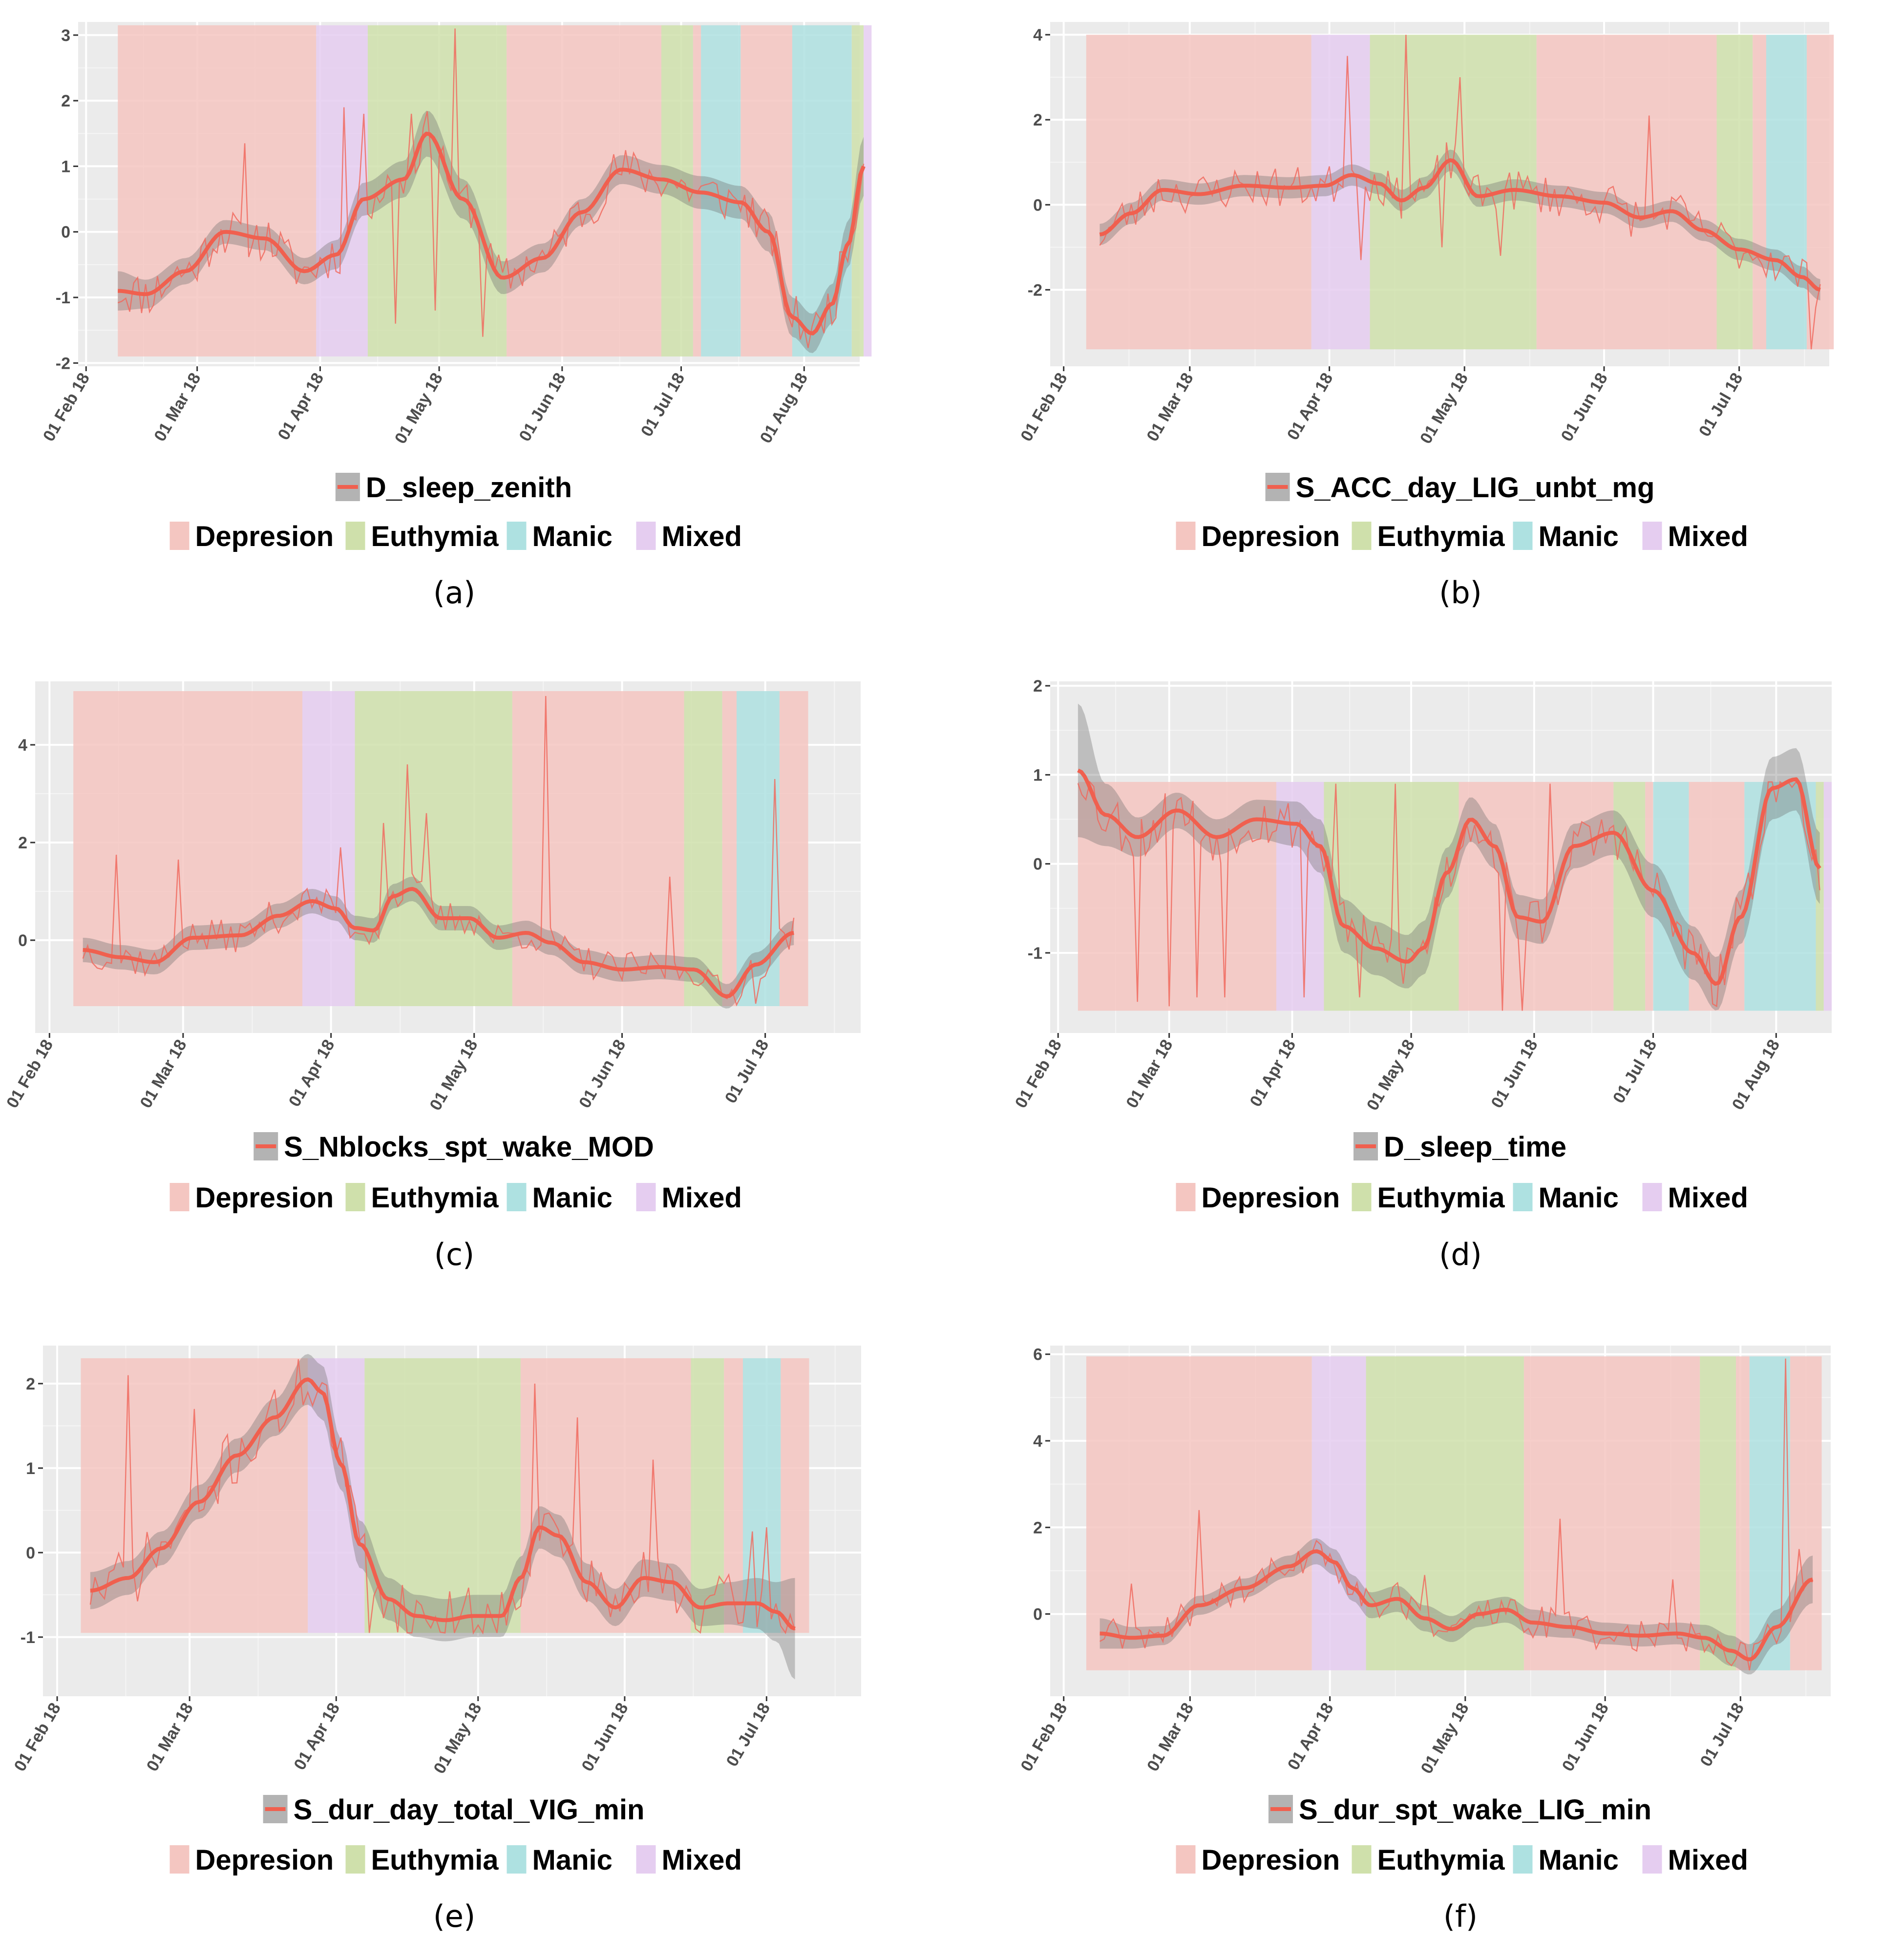  Describe the element at coordinates (454, 593) in the screenshot. I see `panel-caption: (a)` at that location.